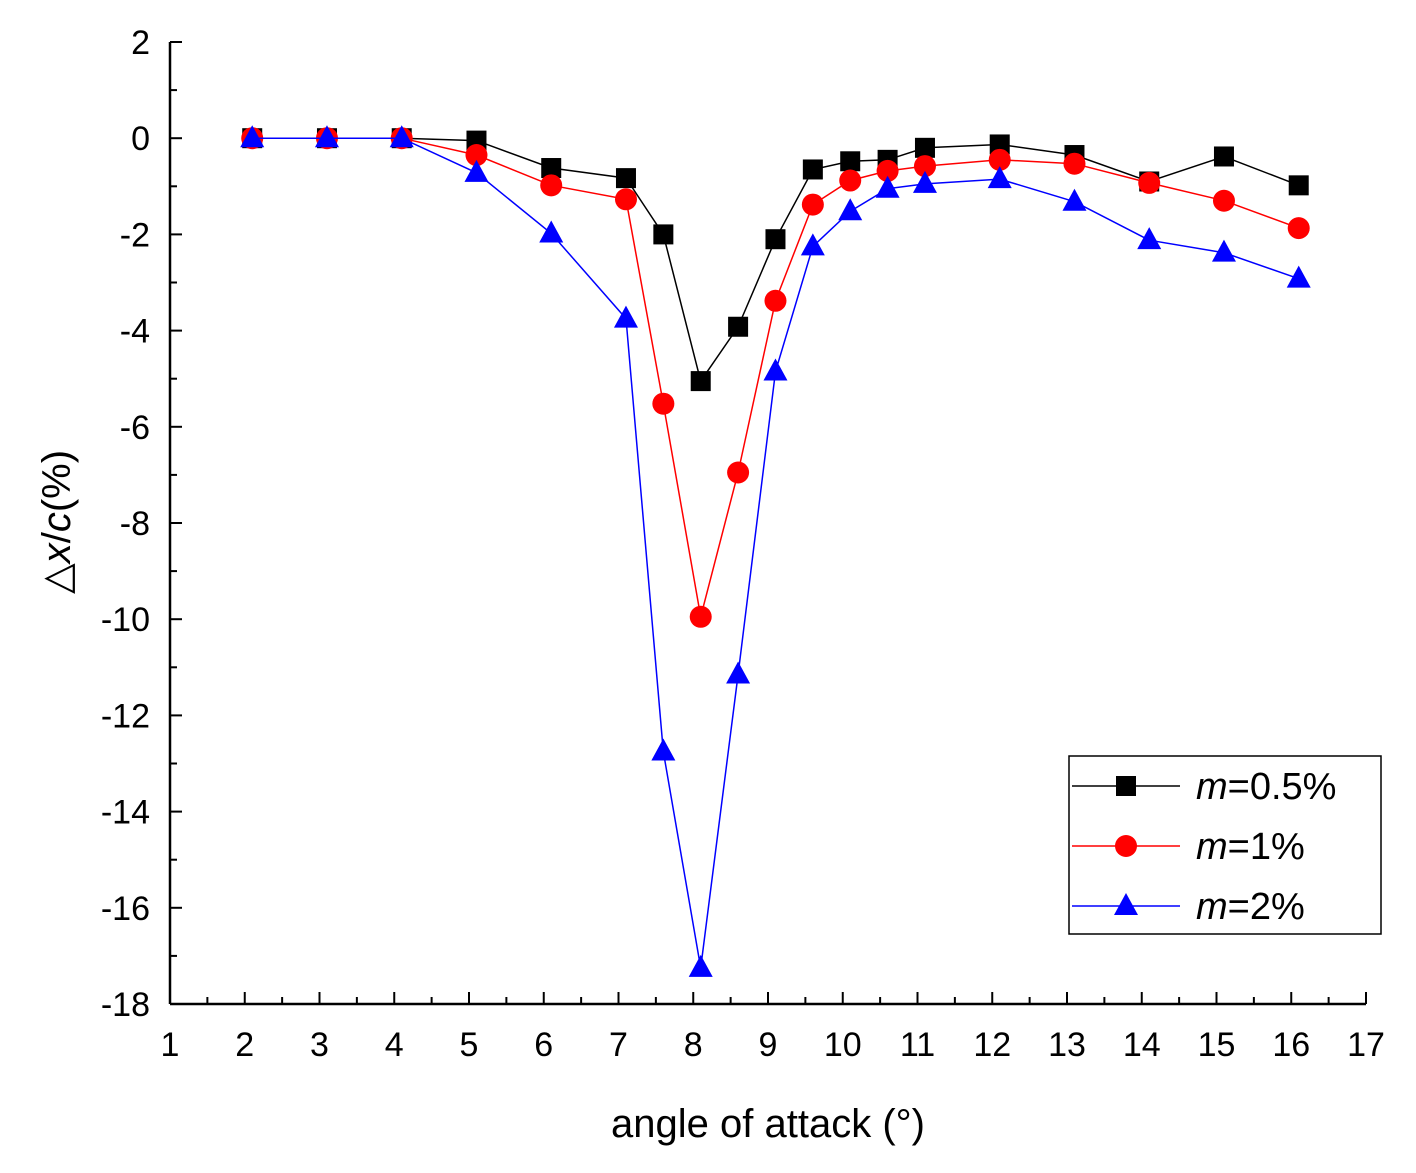 The width and height of the screenshot is (1416, 1173). I want to click on y-axis-title: △x/c(%), so click(57, 522).